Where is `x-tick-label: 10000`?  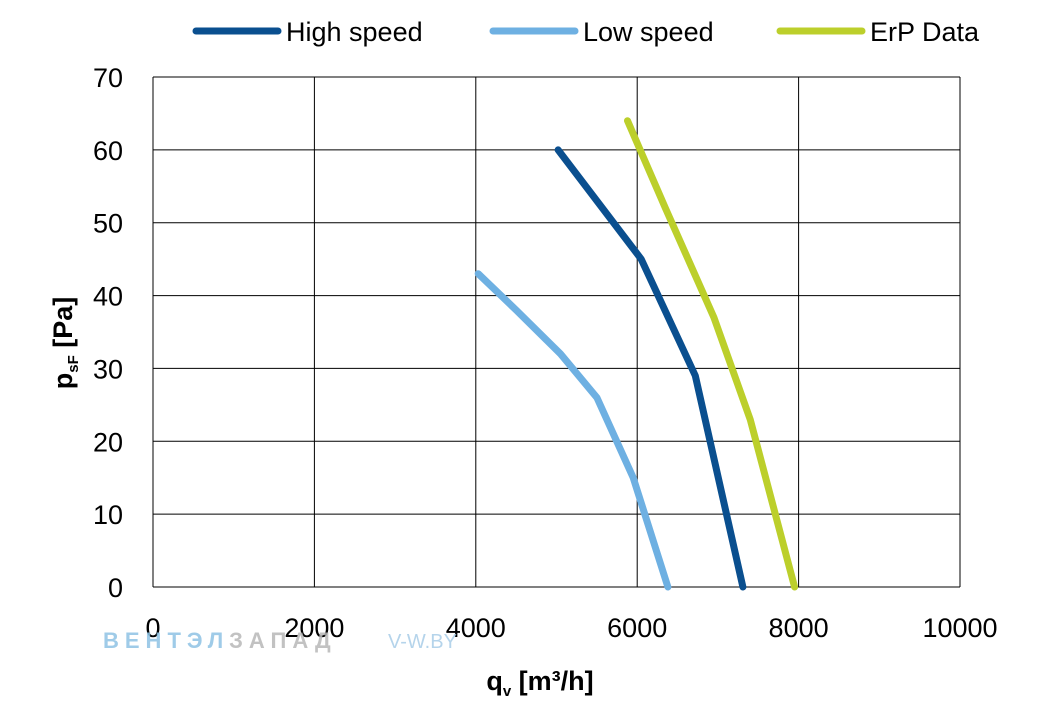 x-tick-label: 10000 is located at coordinates (959, 628).